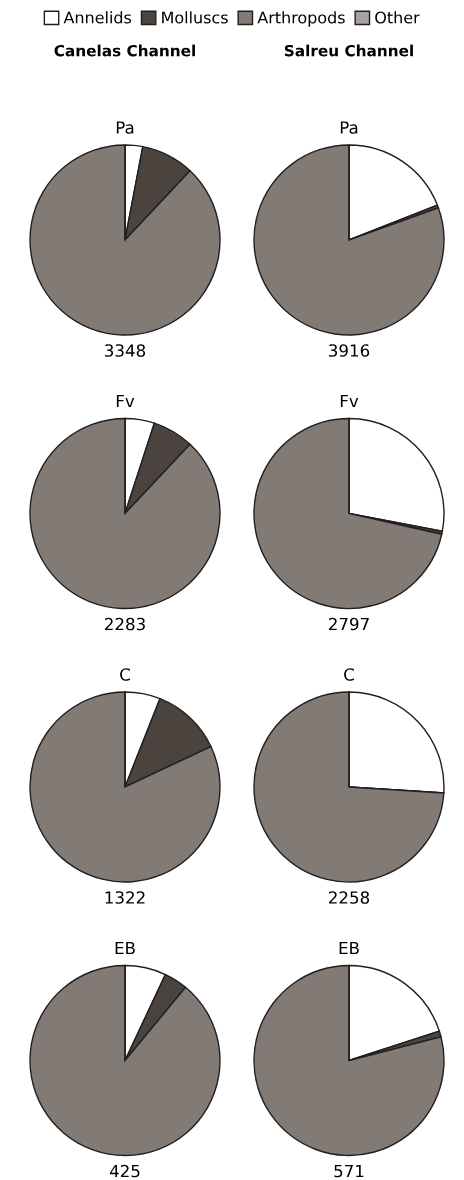 The image size is (464, 1180). What do you see at coordinates (125, 897) in the screenshot?
I see `text: 1322` at bounding box center [125, 897].